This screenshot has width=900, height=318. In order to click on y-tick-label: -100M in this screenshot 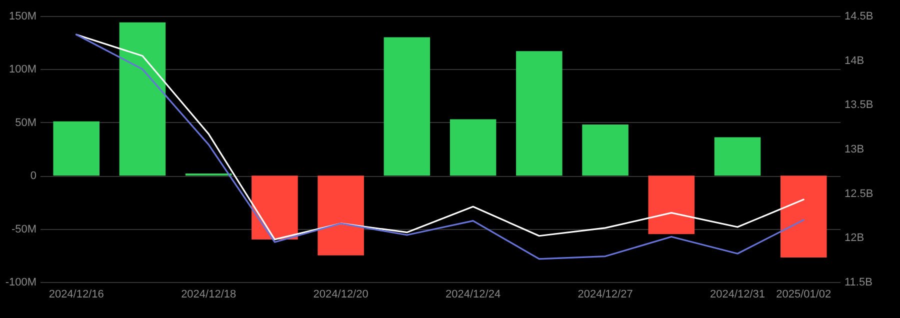, I will do `click(20, 282)`.